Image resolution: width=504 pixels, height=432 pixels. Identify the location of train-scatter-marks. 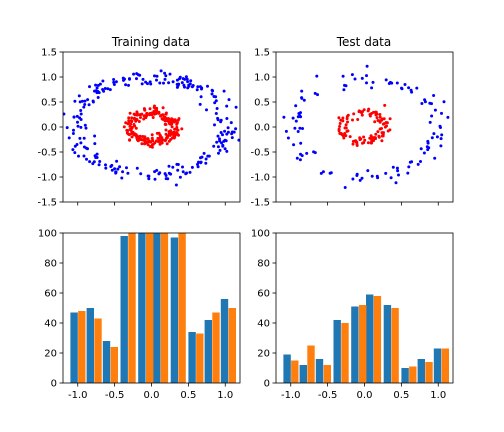
(151, 128).